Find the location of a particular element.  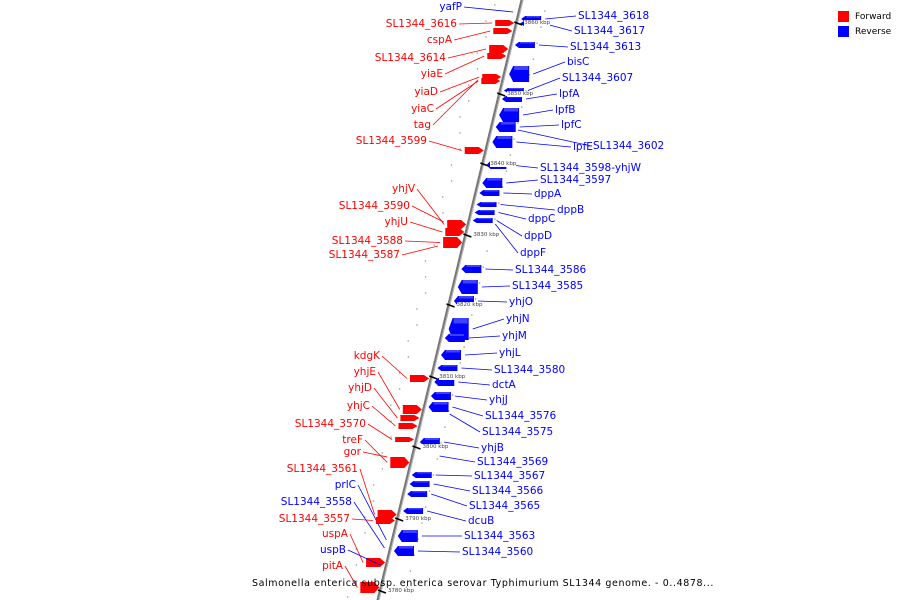

gene-label-prlc: prlC is located at coordinates (345, 485).